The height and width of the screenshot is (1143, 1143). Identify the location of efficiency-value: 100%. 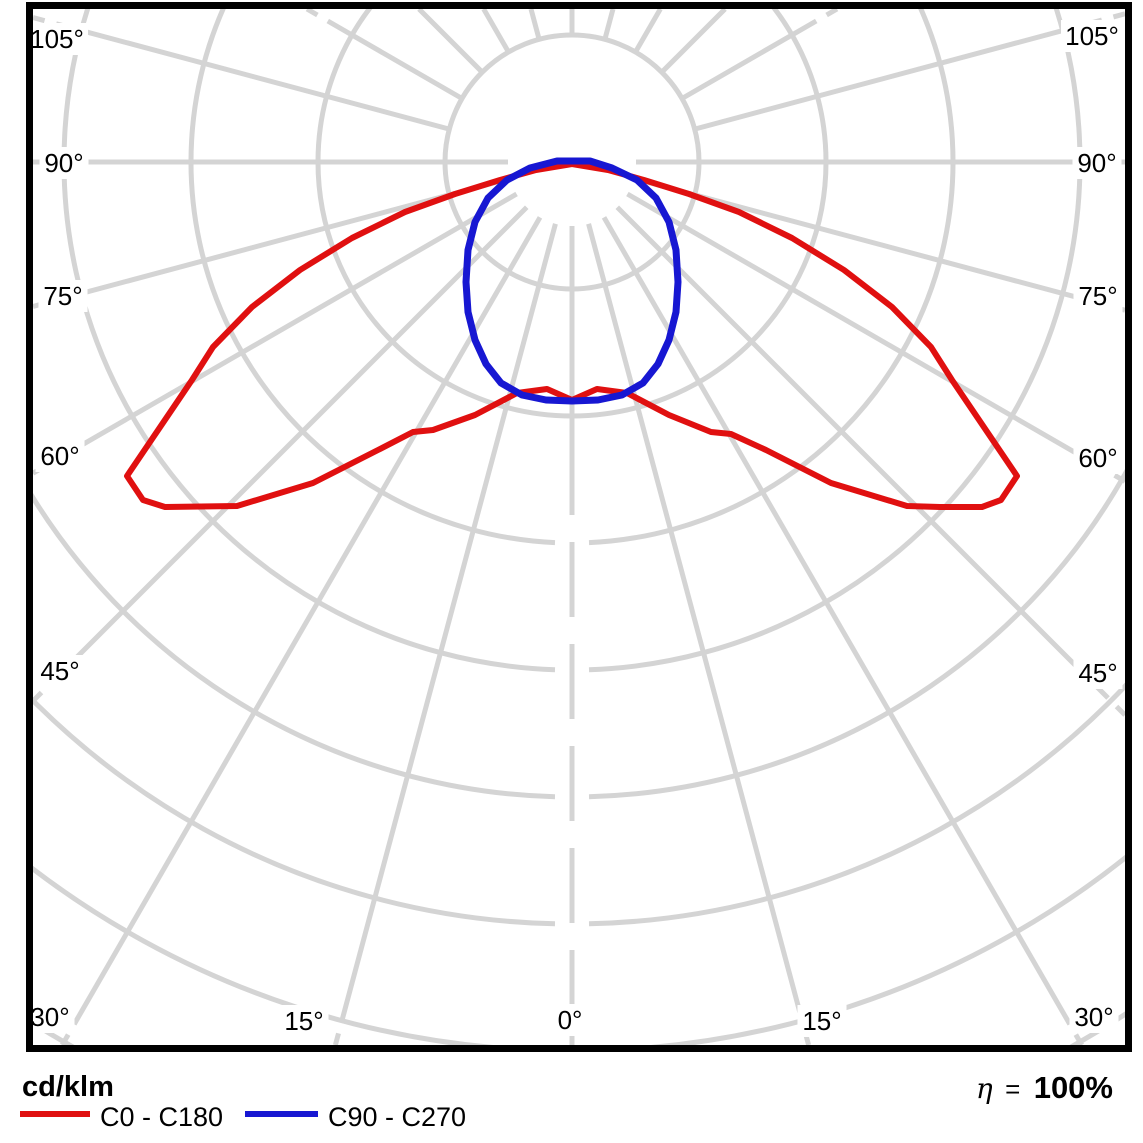
(1073, 1087).